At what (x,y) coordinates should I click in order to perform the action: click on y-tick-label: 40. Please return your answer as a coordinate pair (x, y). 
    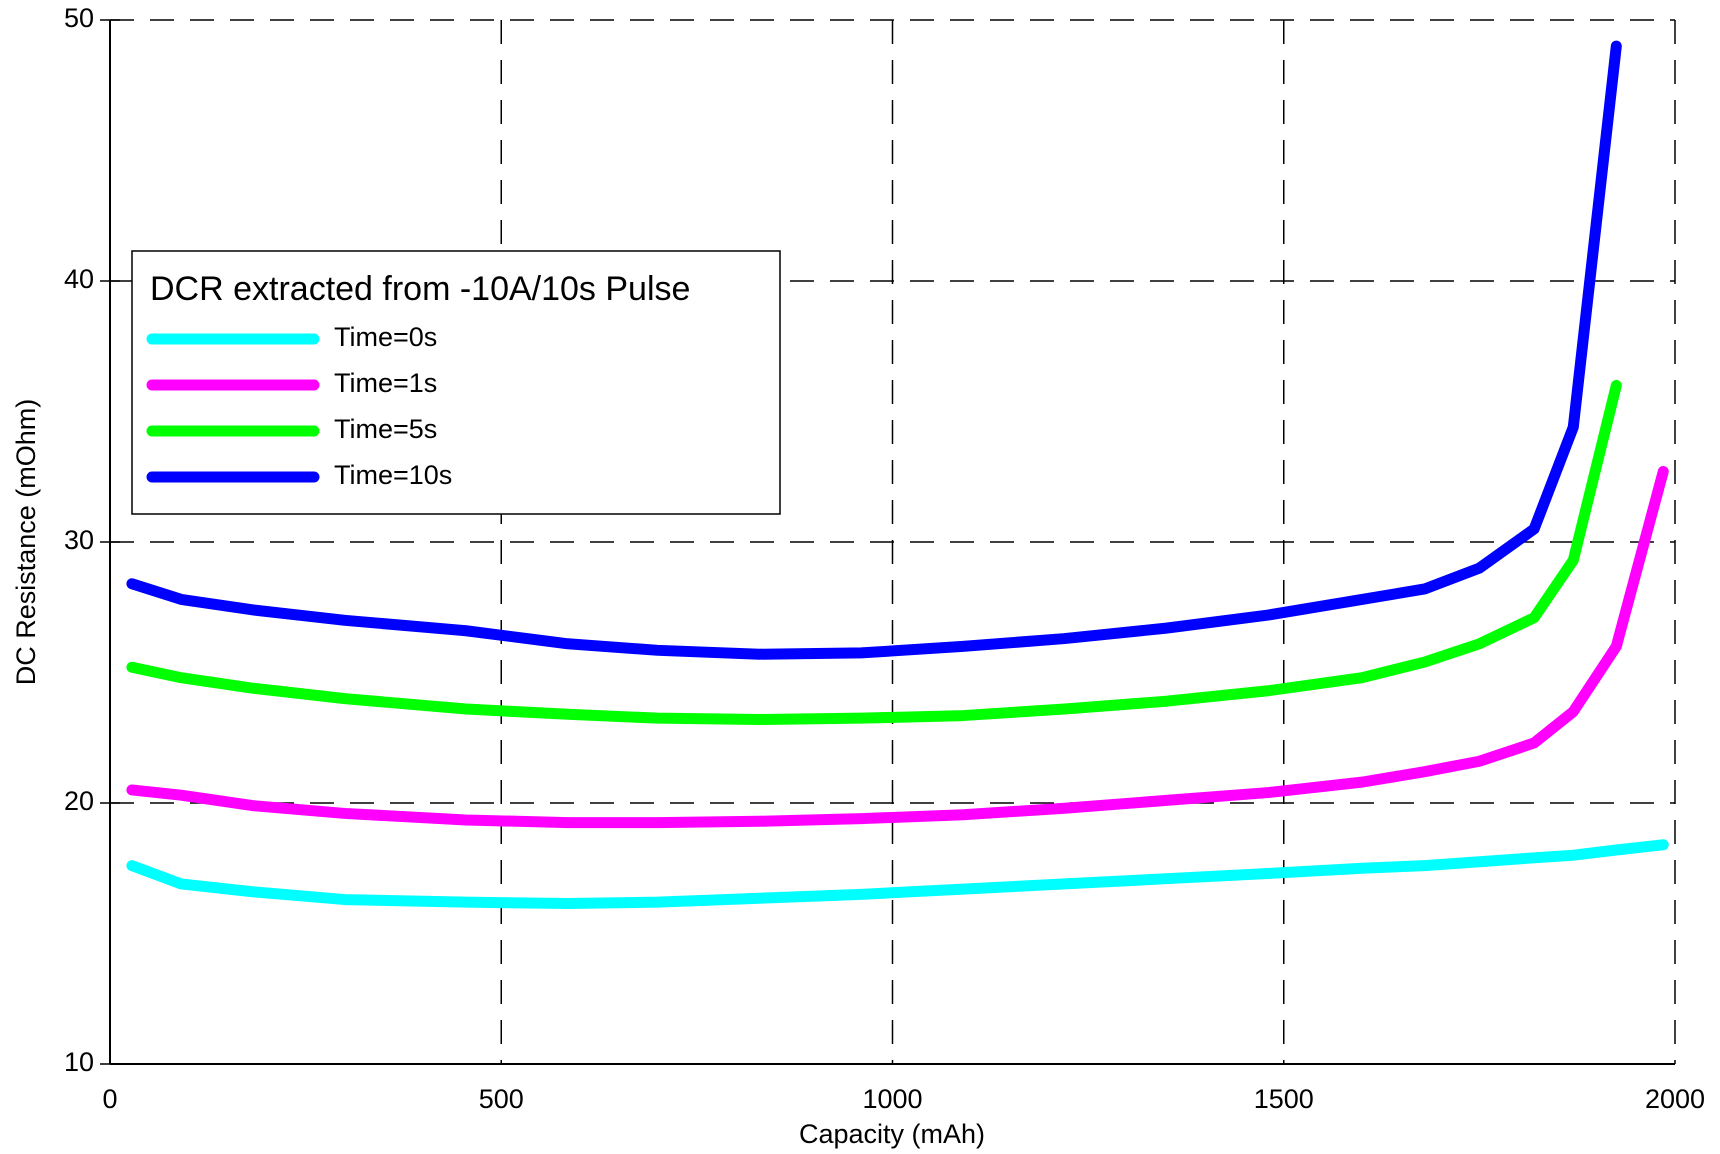
    Looking at the image, I should click on (79, 279).